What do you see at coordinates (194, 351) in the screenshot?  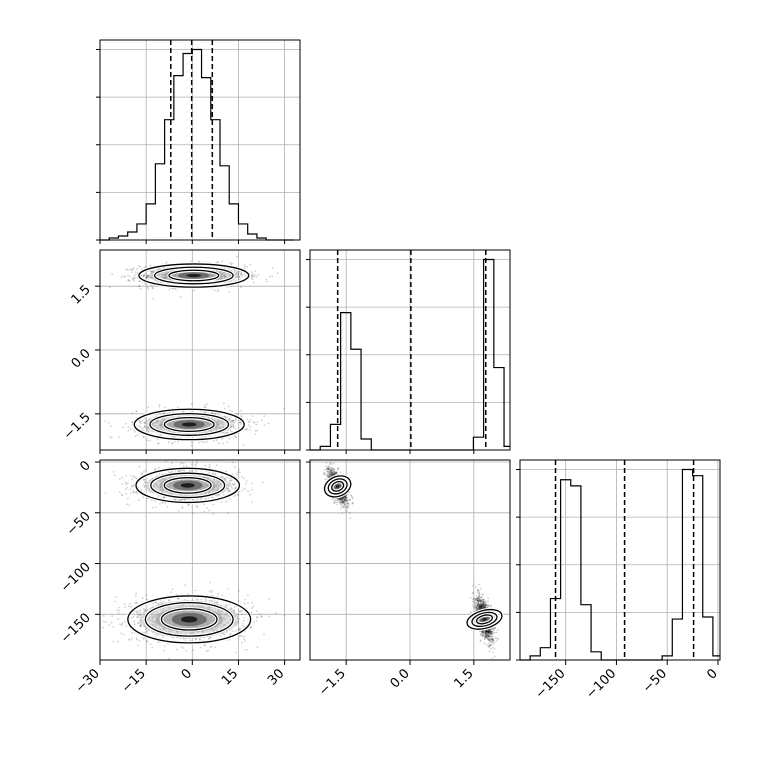 I see `joint-content` at bounding box center [194, 351].